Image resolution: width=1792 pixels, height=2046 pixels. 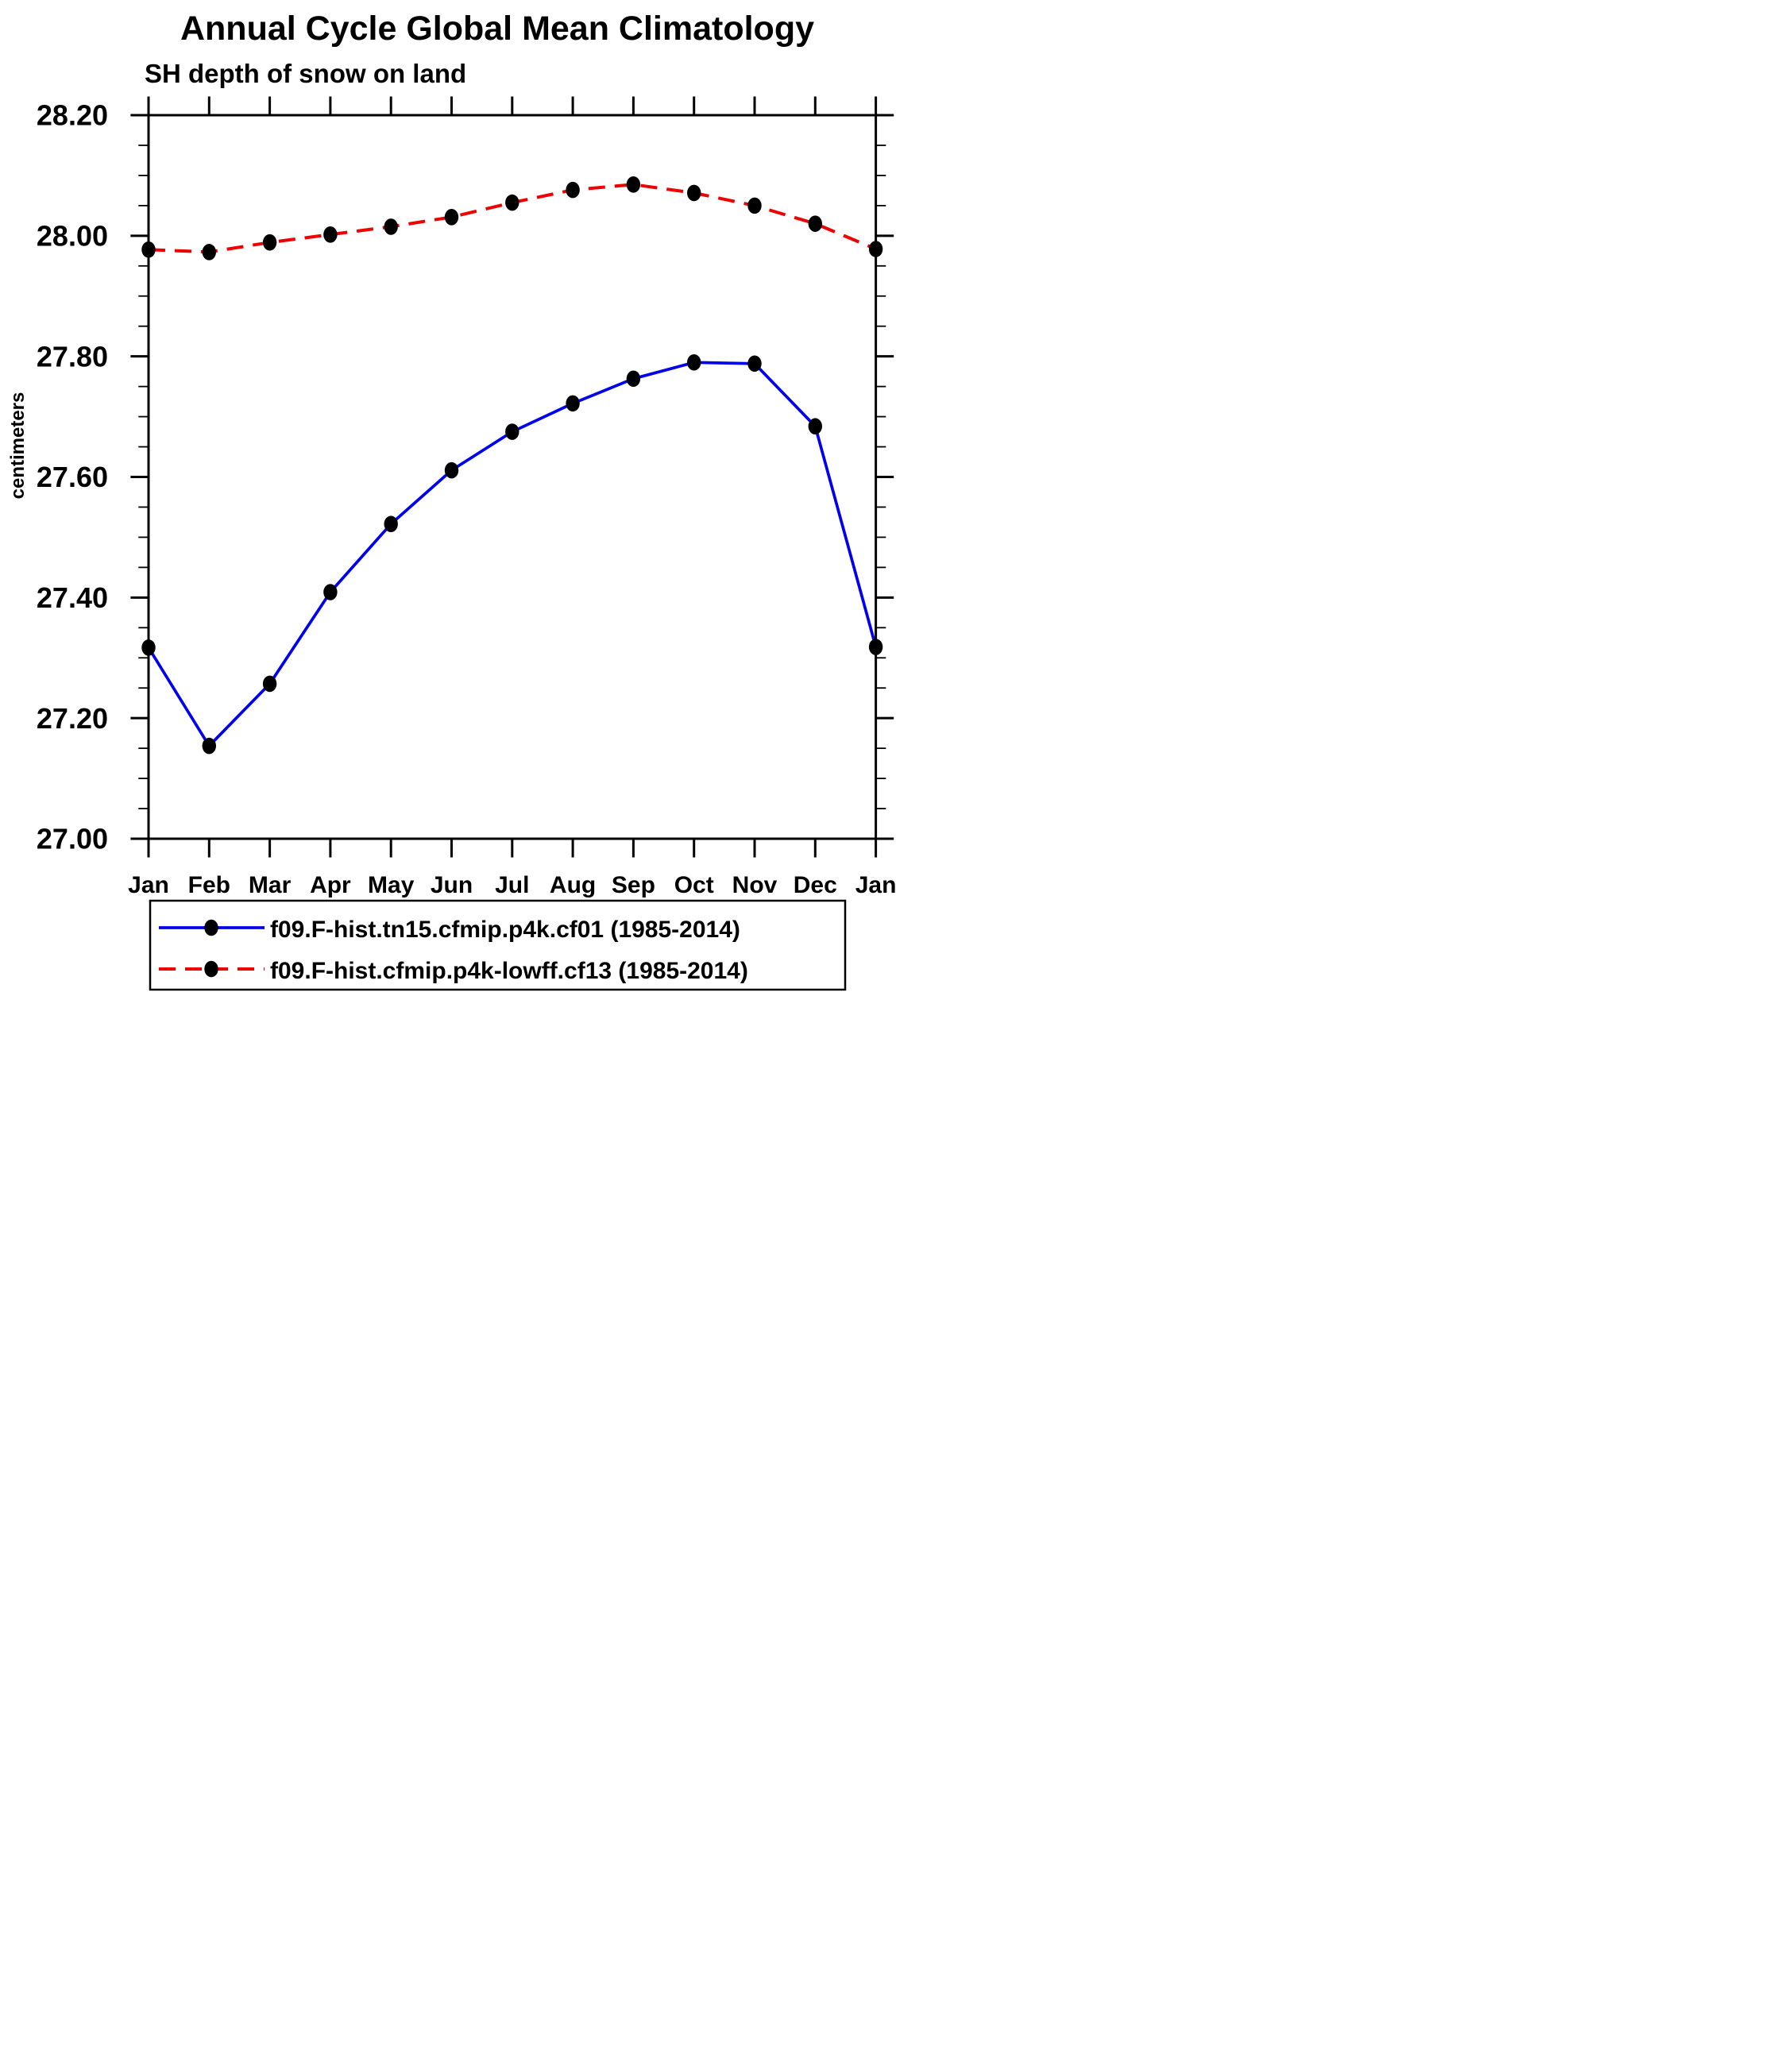 What do you see at coordinates (573, 885) in the screenshot?
I see `x-tick-label: Aug` at bounding box center [573, 885].